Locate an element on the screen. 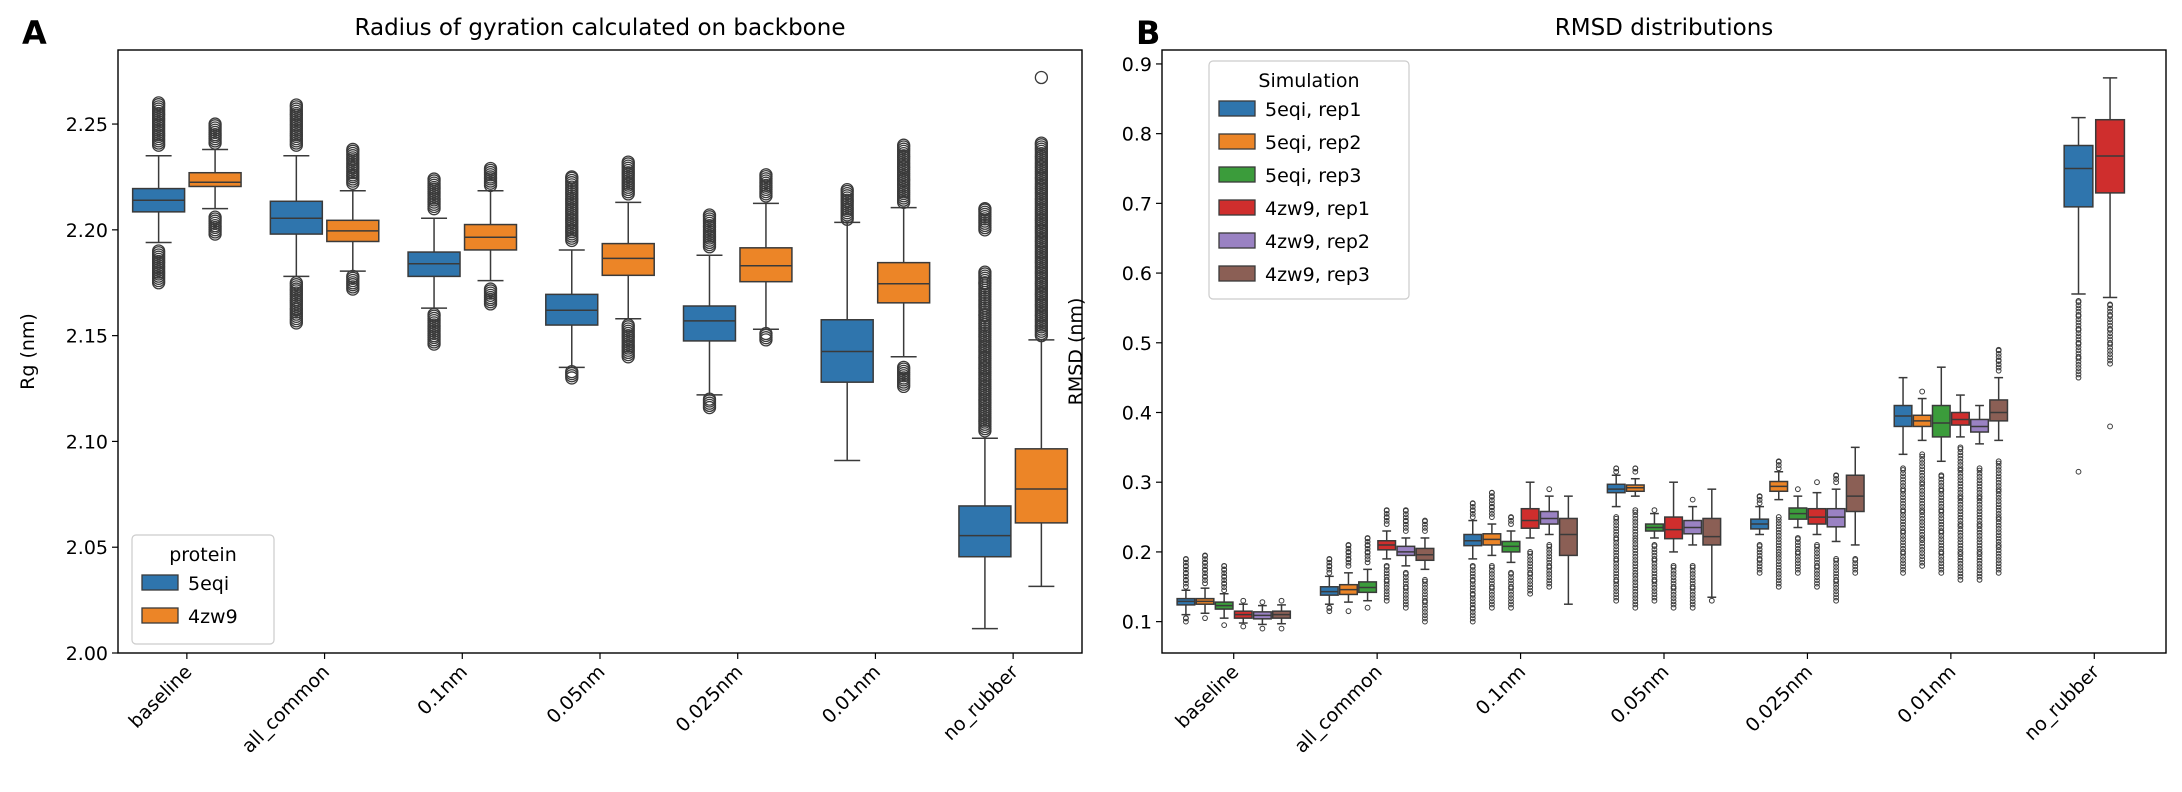 This screenshot has width=2182, height=792. box-4zw9-rep3-0.025nm is located at coordinates (1855, 511).